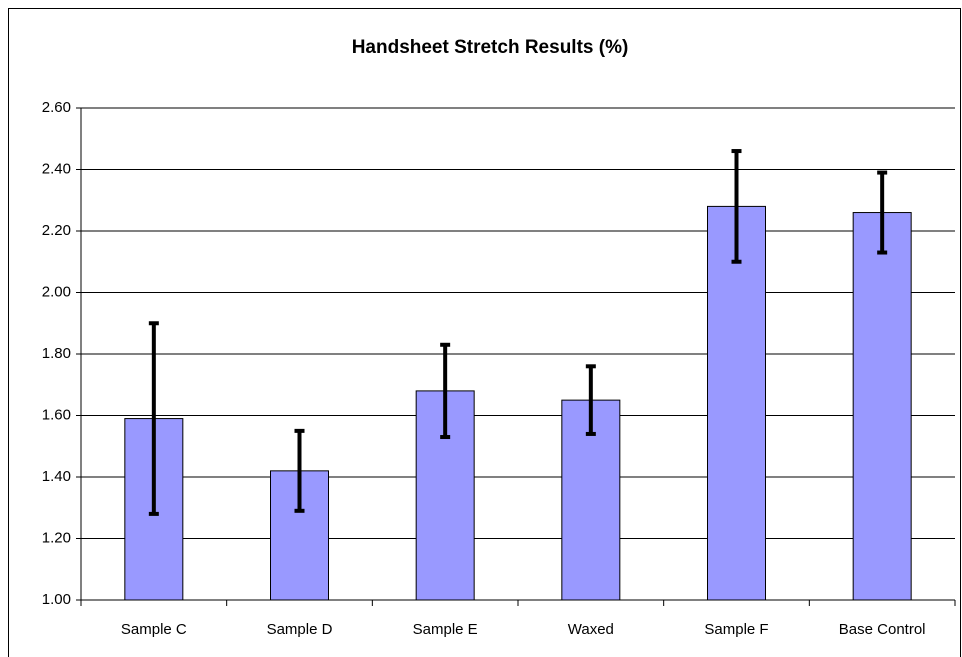 The image size is (962, 657). What do you see at coordinates (300, 629) in the screenshot?
I see `x-tick-label: Sample D` at bounding box center [300, 629].